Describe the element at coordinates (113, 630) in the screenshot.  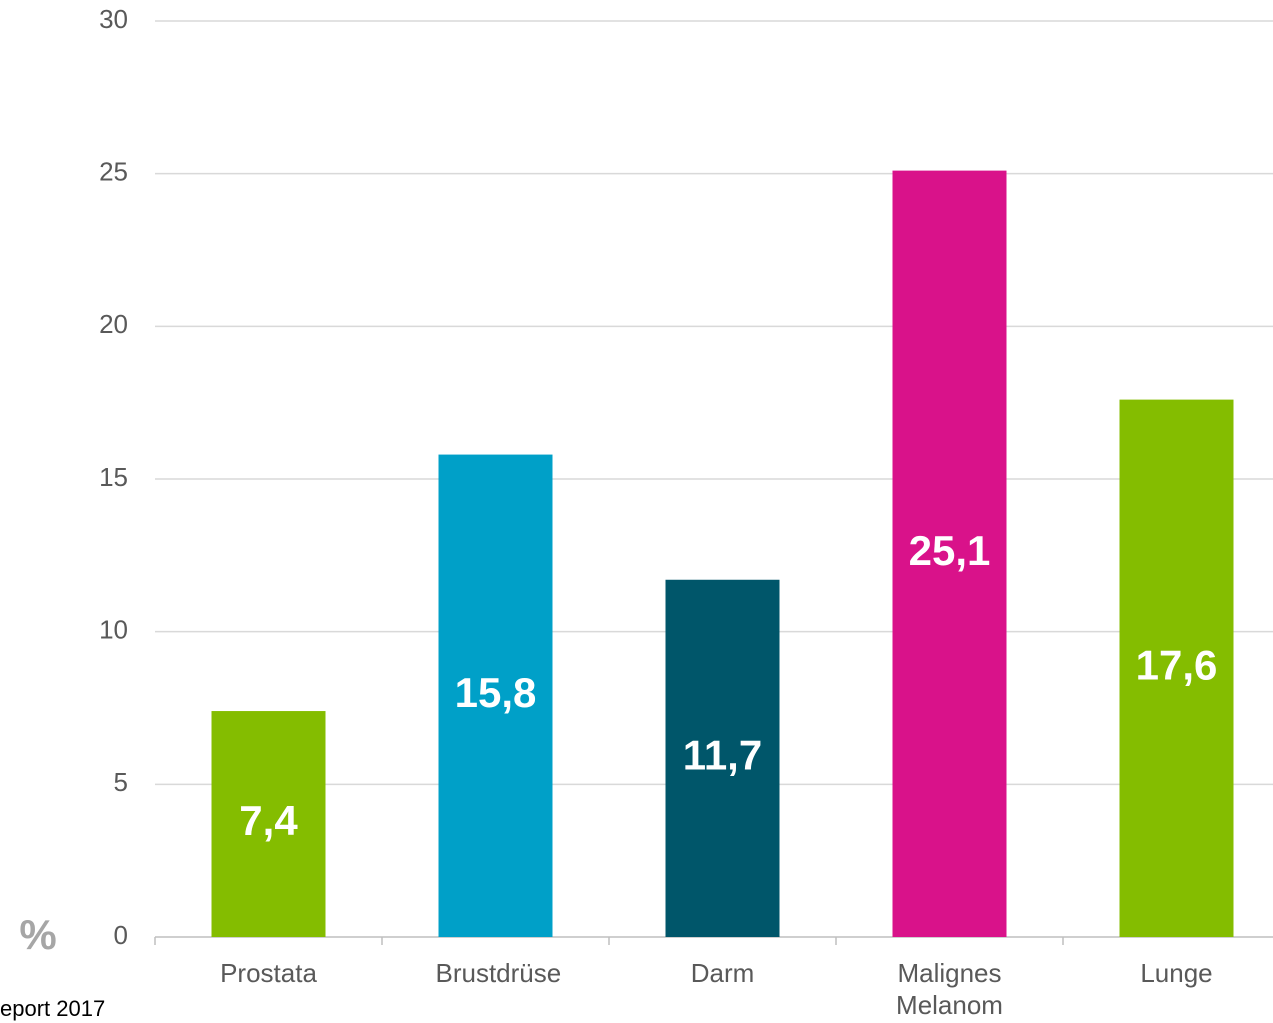
I see `y-tick-label: 10` at that location.